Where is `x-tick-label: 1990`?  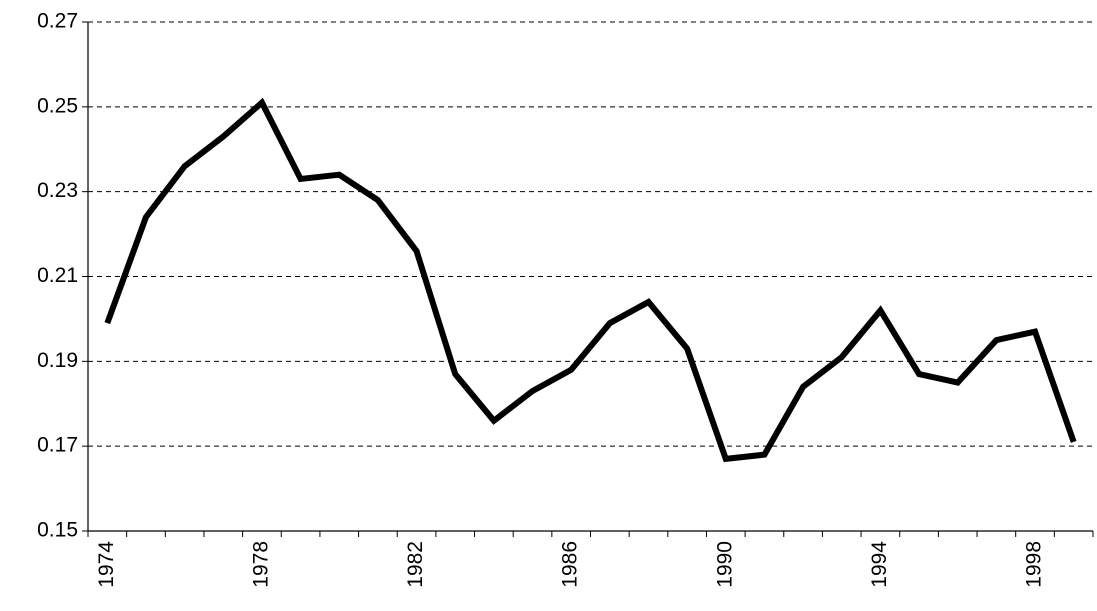 x-tick-label: 1990 is located at coordinates (724, 564).